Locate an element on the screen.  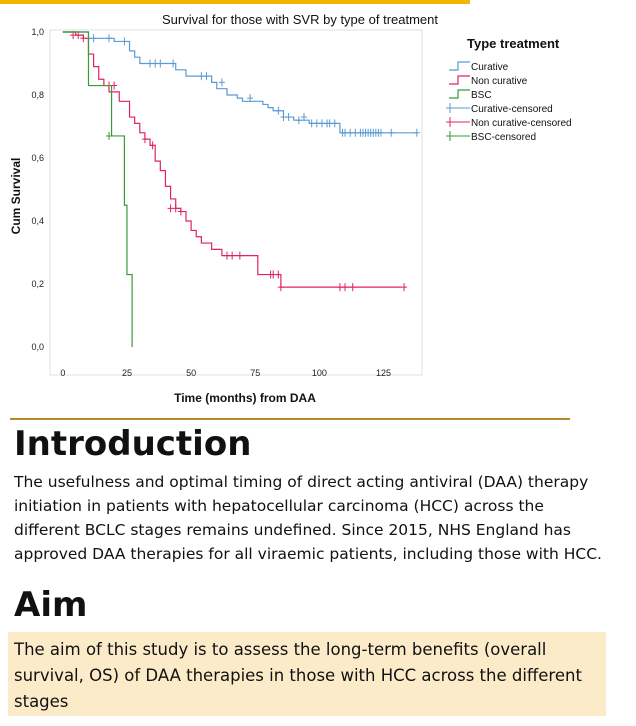
x-tick-label: 50 is located at coordinates (191, 373).